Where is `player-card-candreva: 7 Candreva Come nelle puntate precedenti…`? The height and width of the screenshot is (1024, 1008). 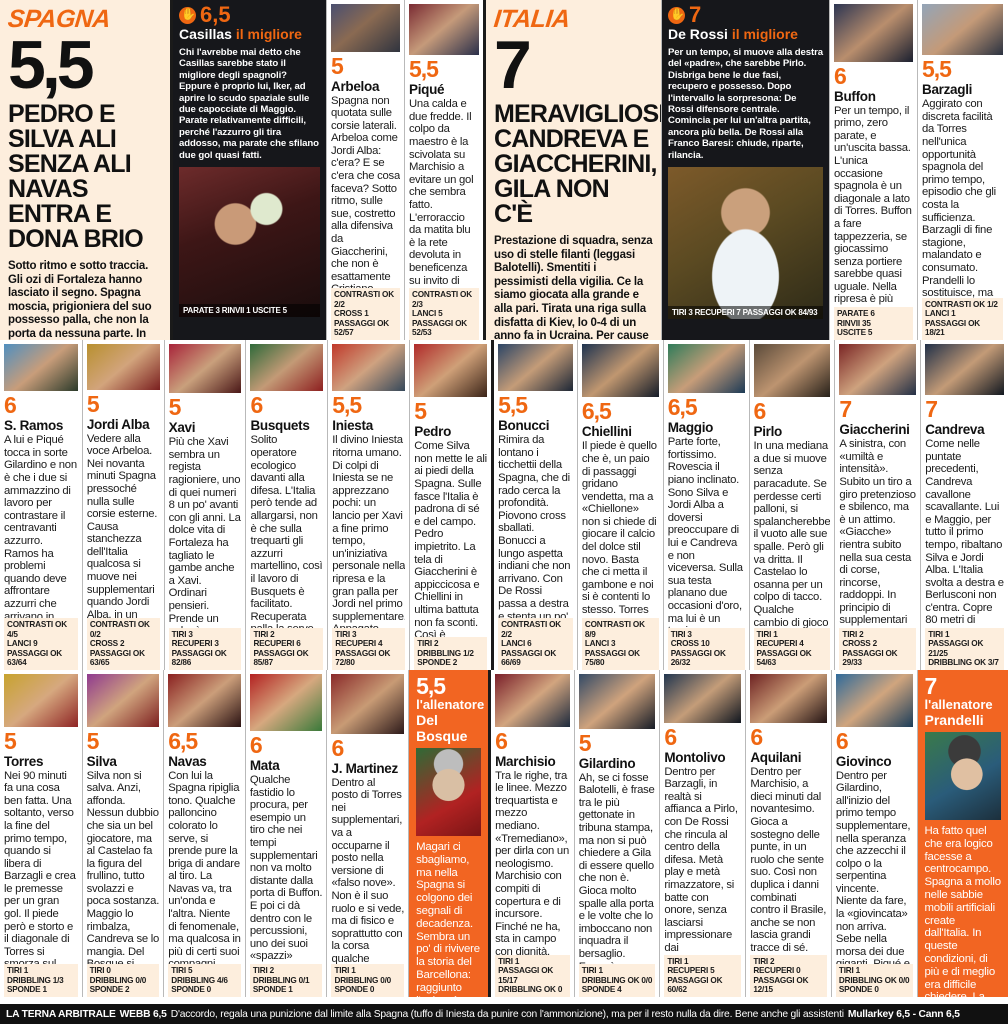
player-card-candreva: 7 Candreva Come nelle puntate precedenti… is located at coordinates (964, 505).